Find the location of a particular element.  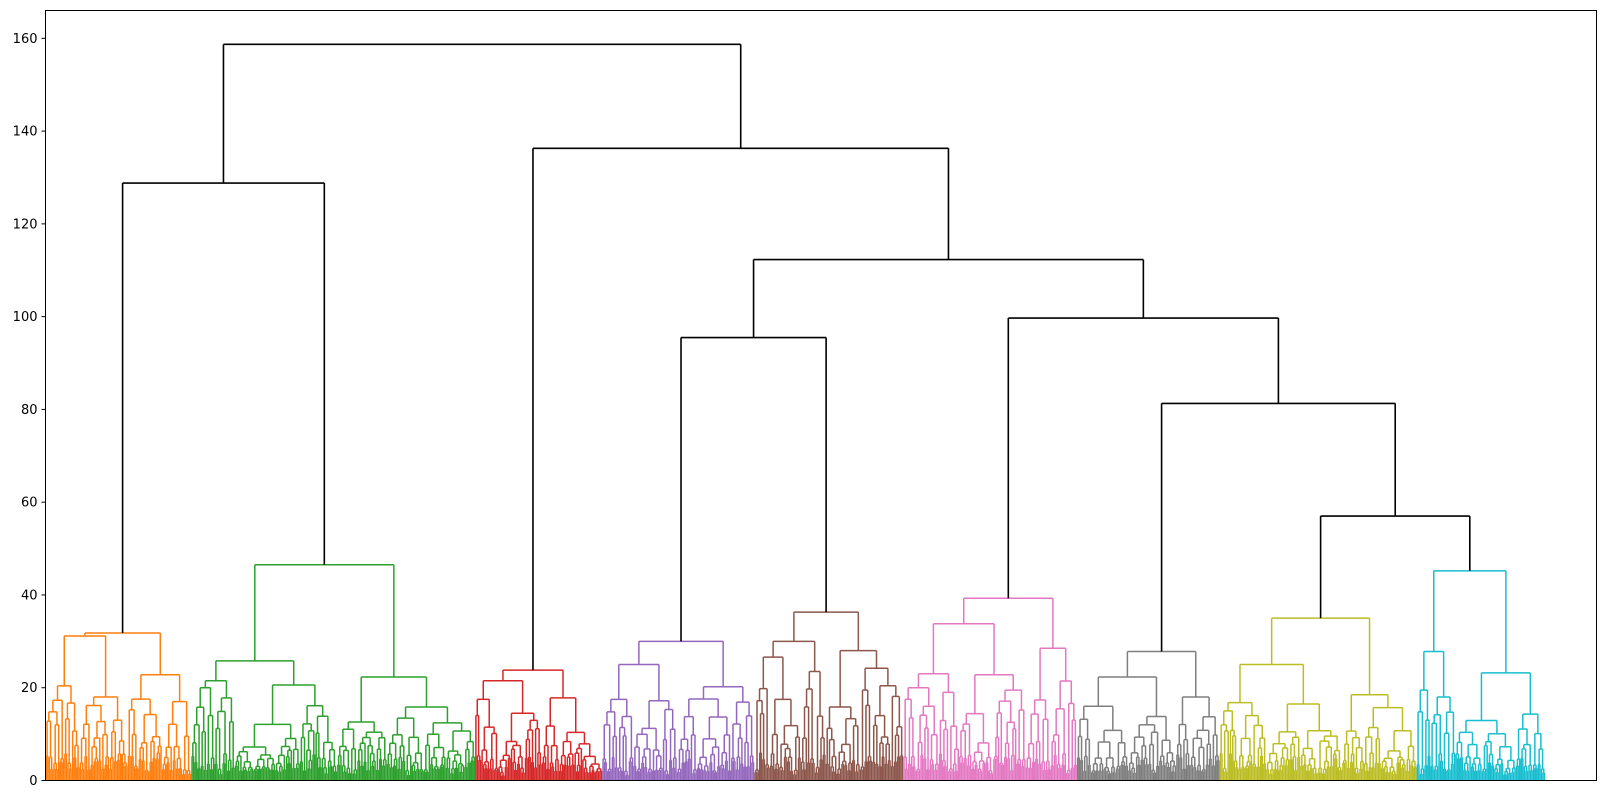

y-tick-label-40: 40 is located at coordinates (29, 595).